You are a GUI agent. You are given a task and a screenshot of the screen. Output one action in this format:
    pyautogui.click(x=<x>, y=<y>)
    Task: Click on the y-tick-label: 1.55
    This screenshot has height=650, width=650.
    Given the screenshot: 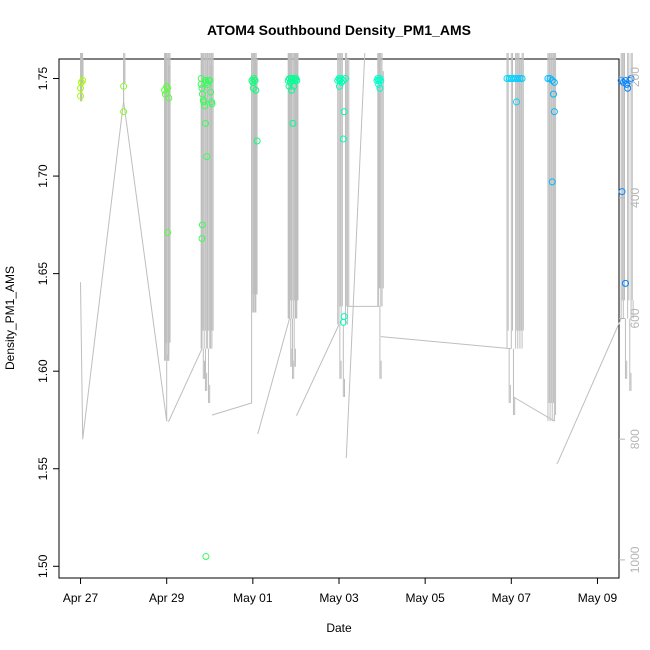 What is the action you would take?
    pyautogui.click(x=43, y=469)
    